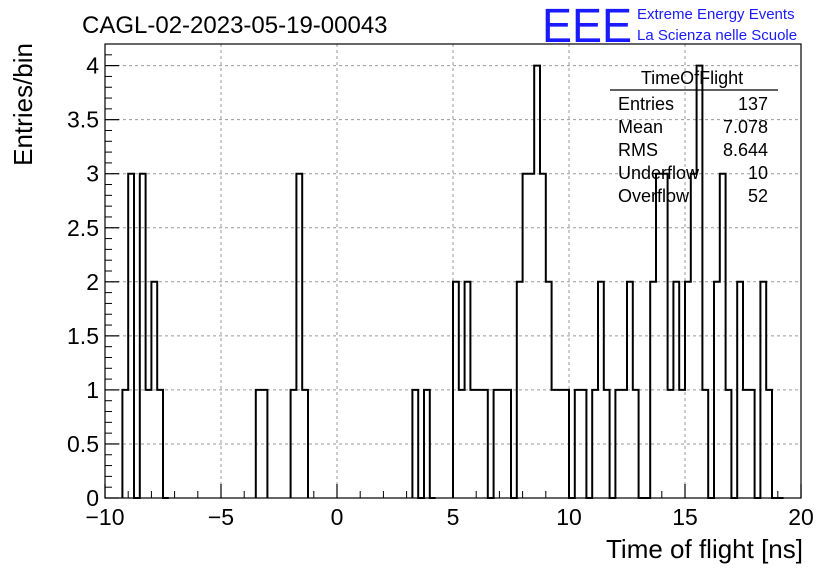 The height and width of the screenshot is (572, 836). What do you see at coordinates (221, 517) in the screenshot?
I see `x-tick-label: −5` at bounding box center [221, 517].